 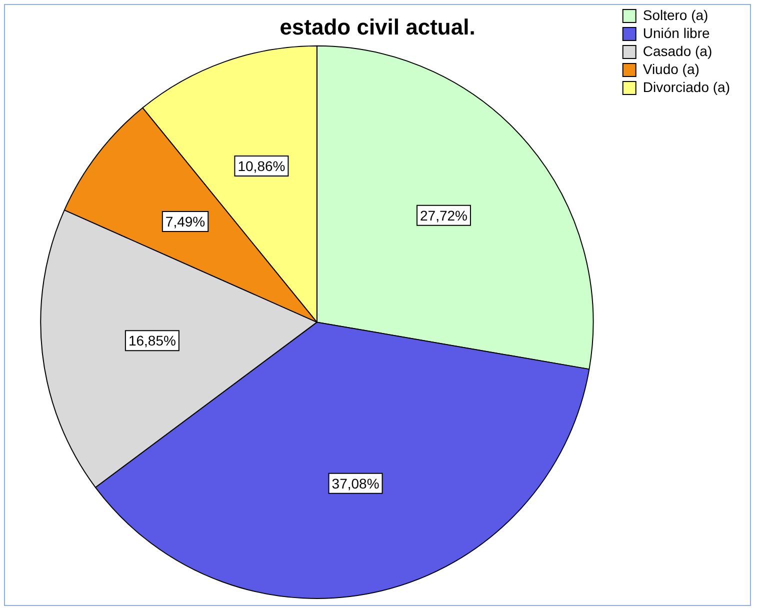 What do you see at coordinates (675, 14) in the screenshot?
I see `legend-label: Soltero (a)` at bounding box center [675, 14].